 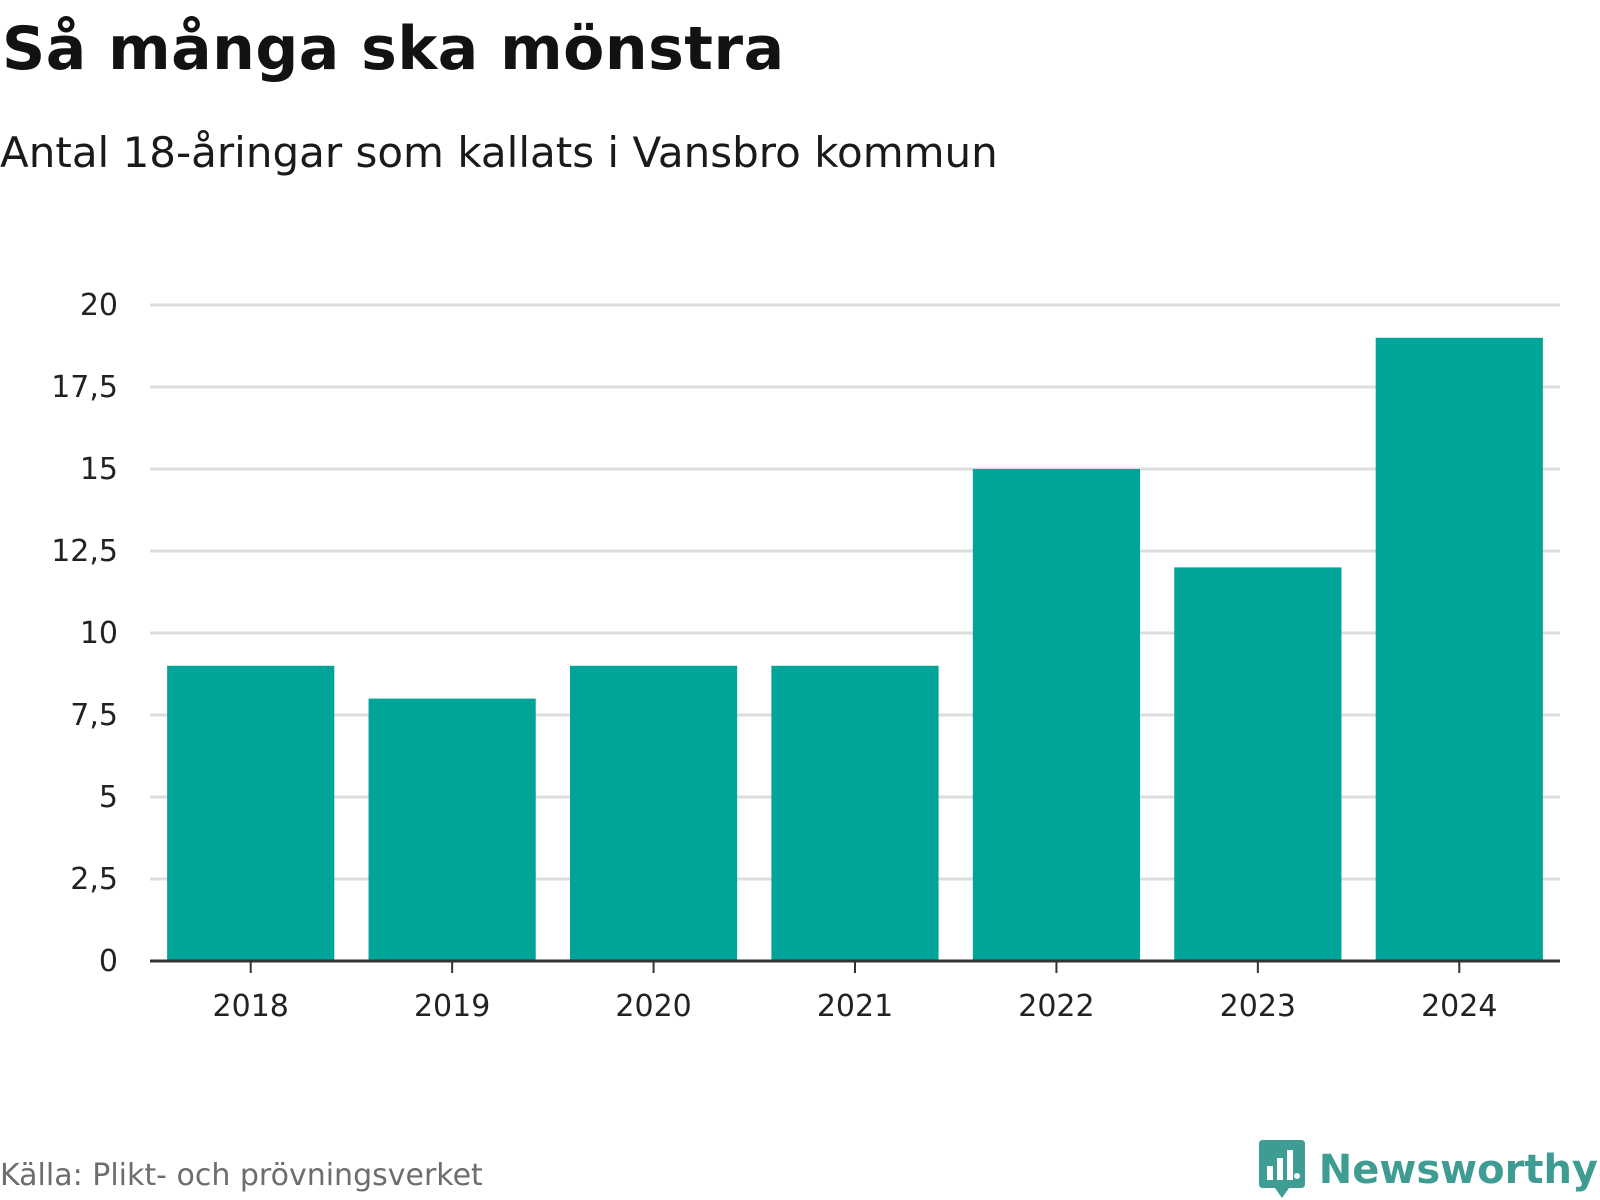 What do you see at coordinates (653, 1006) in the screenshot?
I see `x-tick-label-2020: 2020` at bounding box center [653, 1006].